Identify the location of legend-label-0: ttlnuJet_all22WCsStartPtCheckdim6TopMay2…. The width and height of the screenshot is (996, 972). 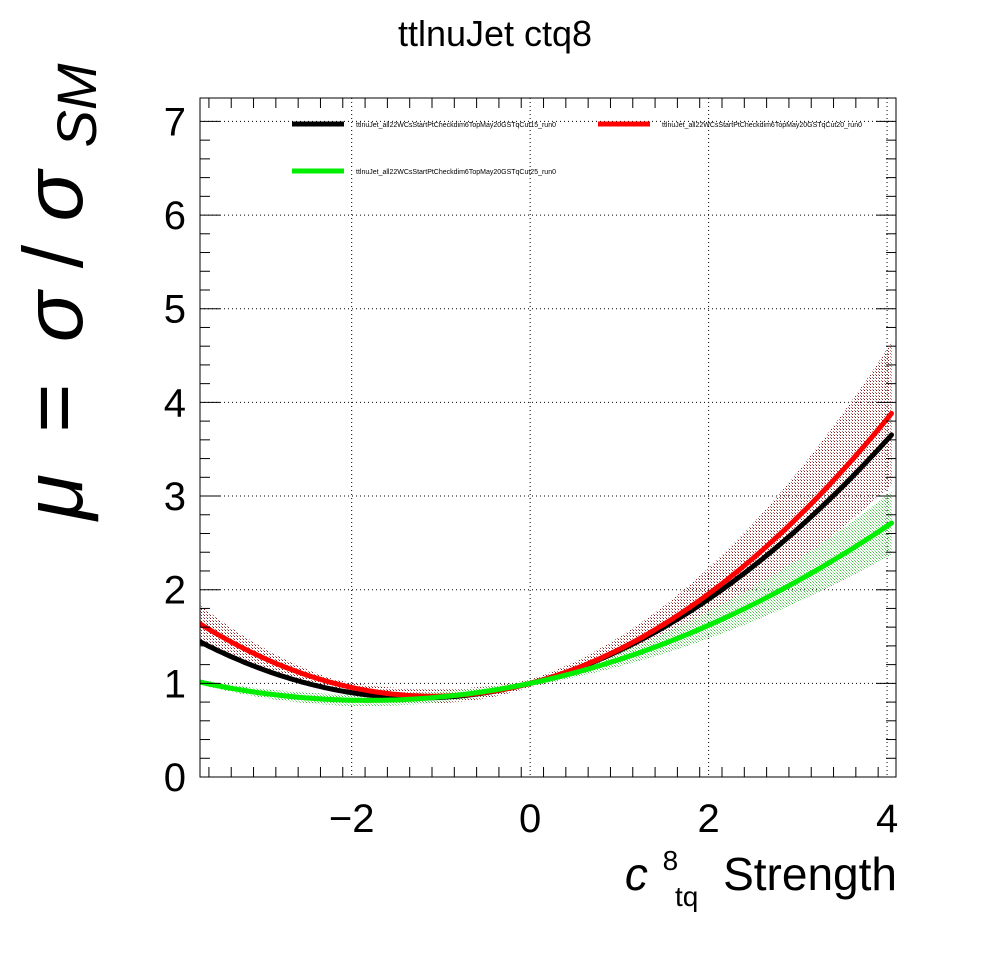
(456, 125).